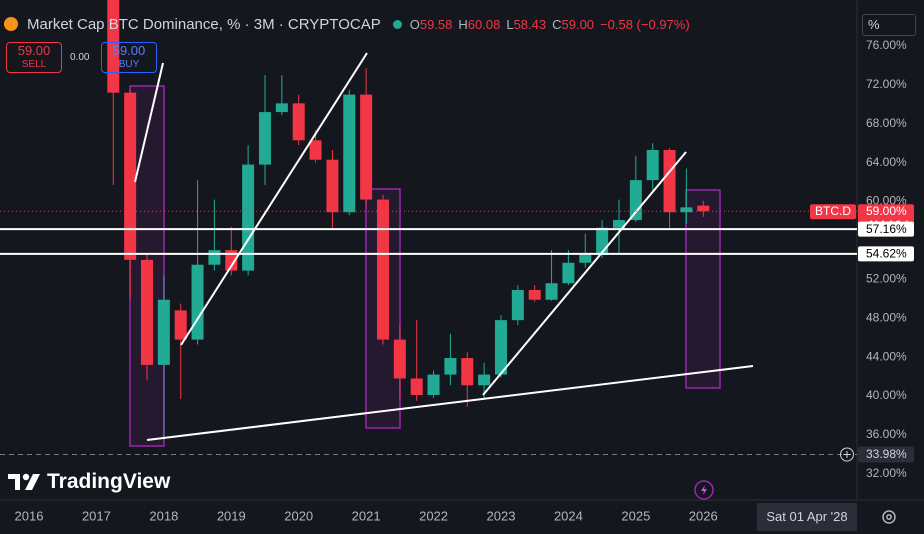 This screenshot has width=924, height=534. I want to click on x-tick-label: 2025, so click(635, 515).